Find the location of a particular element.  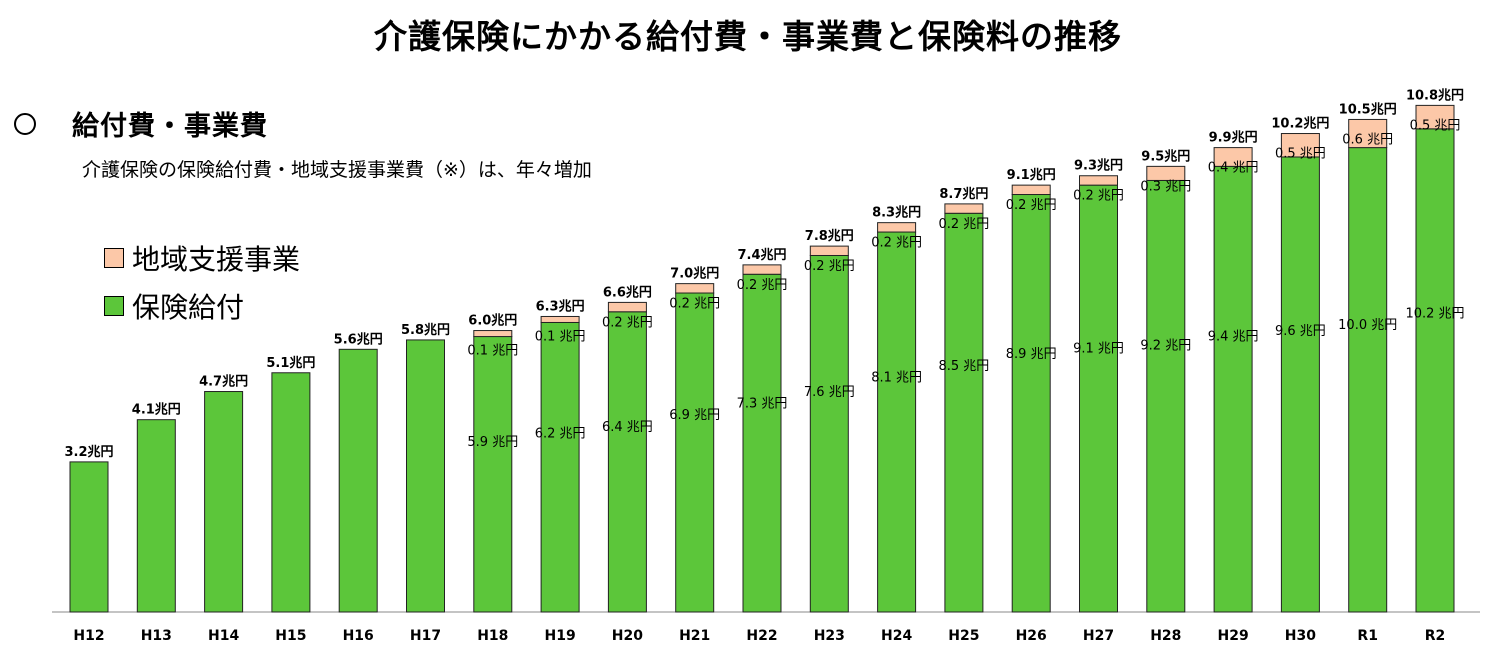

x-tick-label: H26 is located at coordinates (1031, 636).